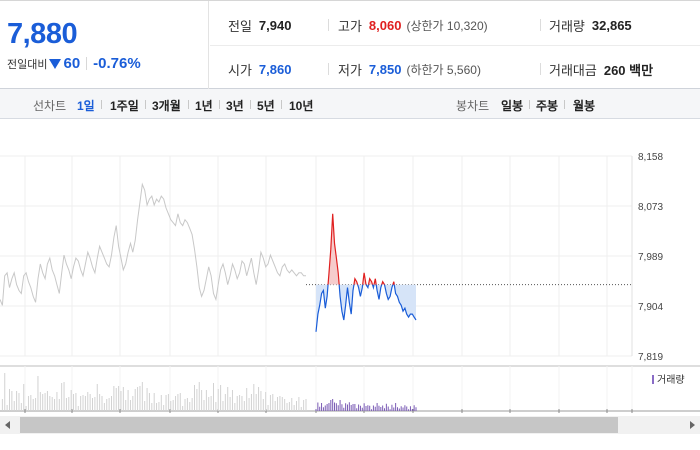  Describe the element at coordinates (443, 70) in the screenshot. I see `lower-limit: (하한가 5,560)` at that location.